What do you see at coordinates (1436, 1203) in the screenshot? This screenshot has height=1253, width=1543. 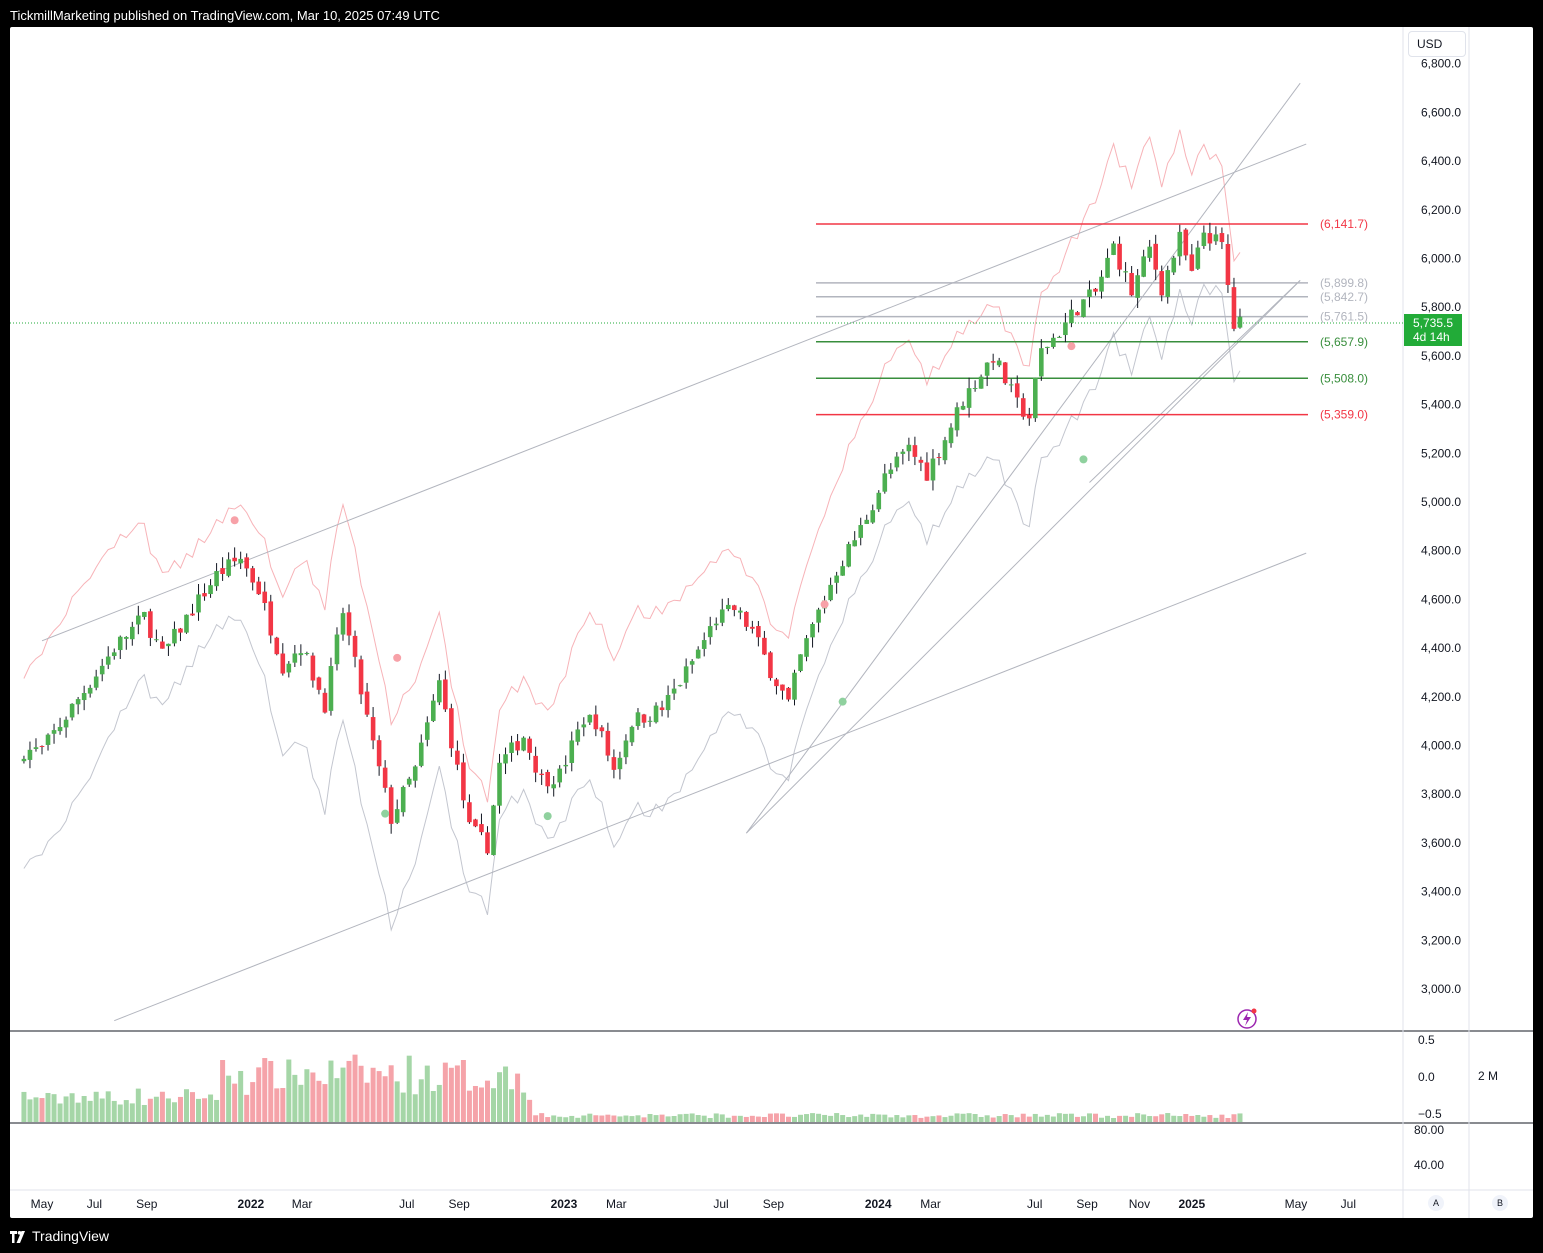 I see `auto-scale-button: A` at bounding box center [1436, 1203].